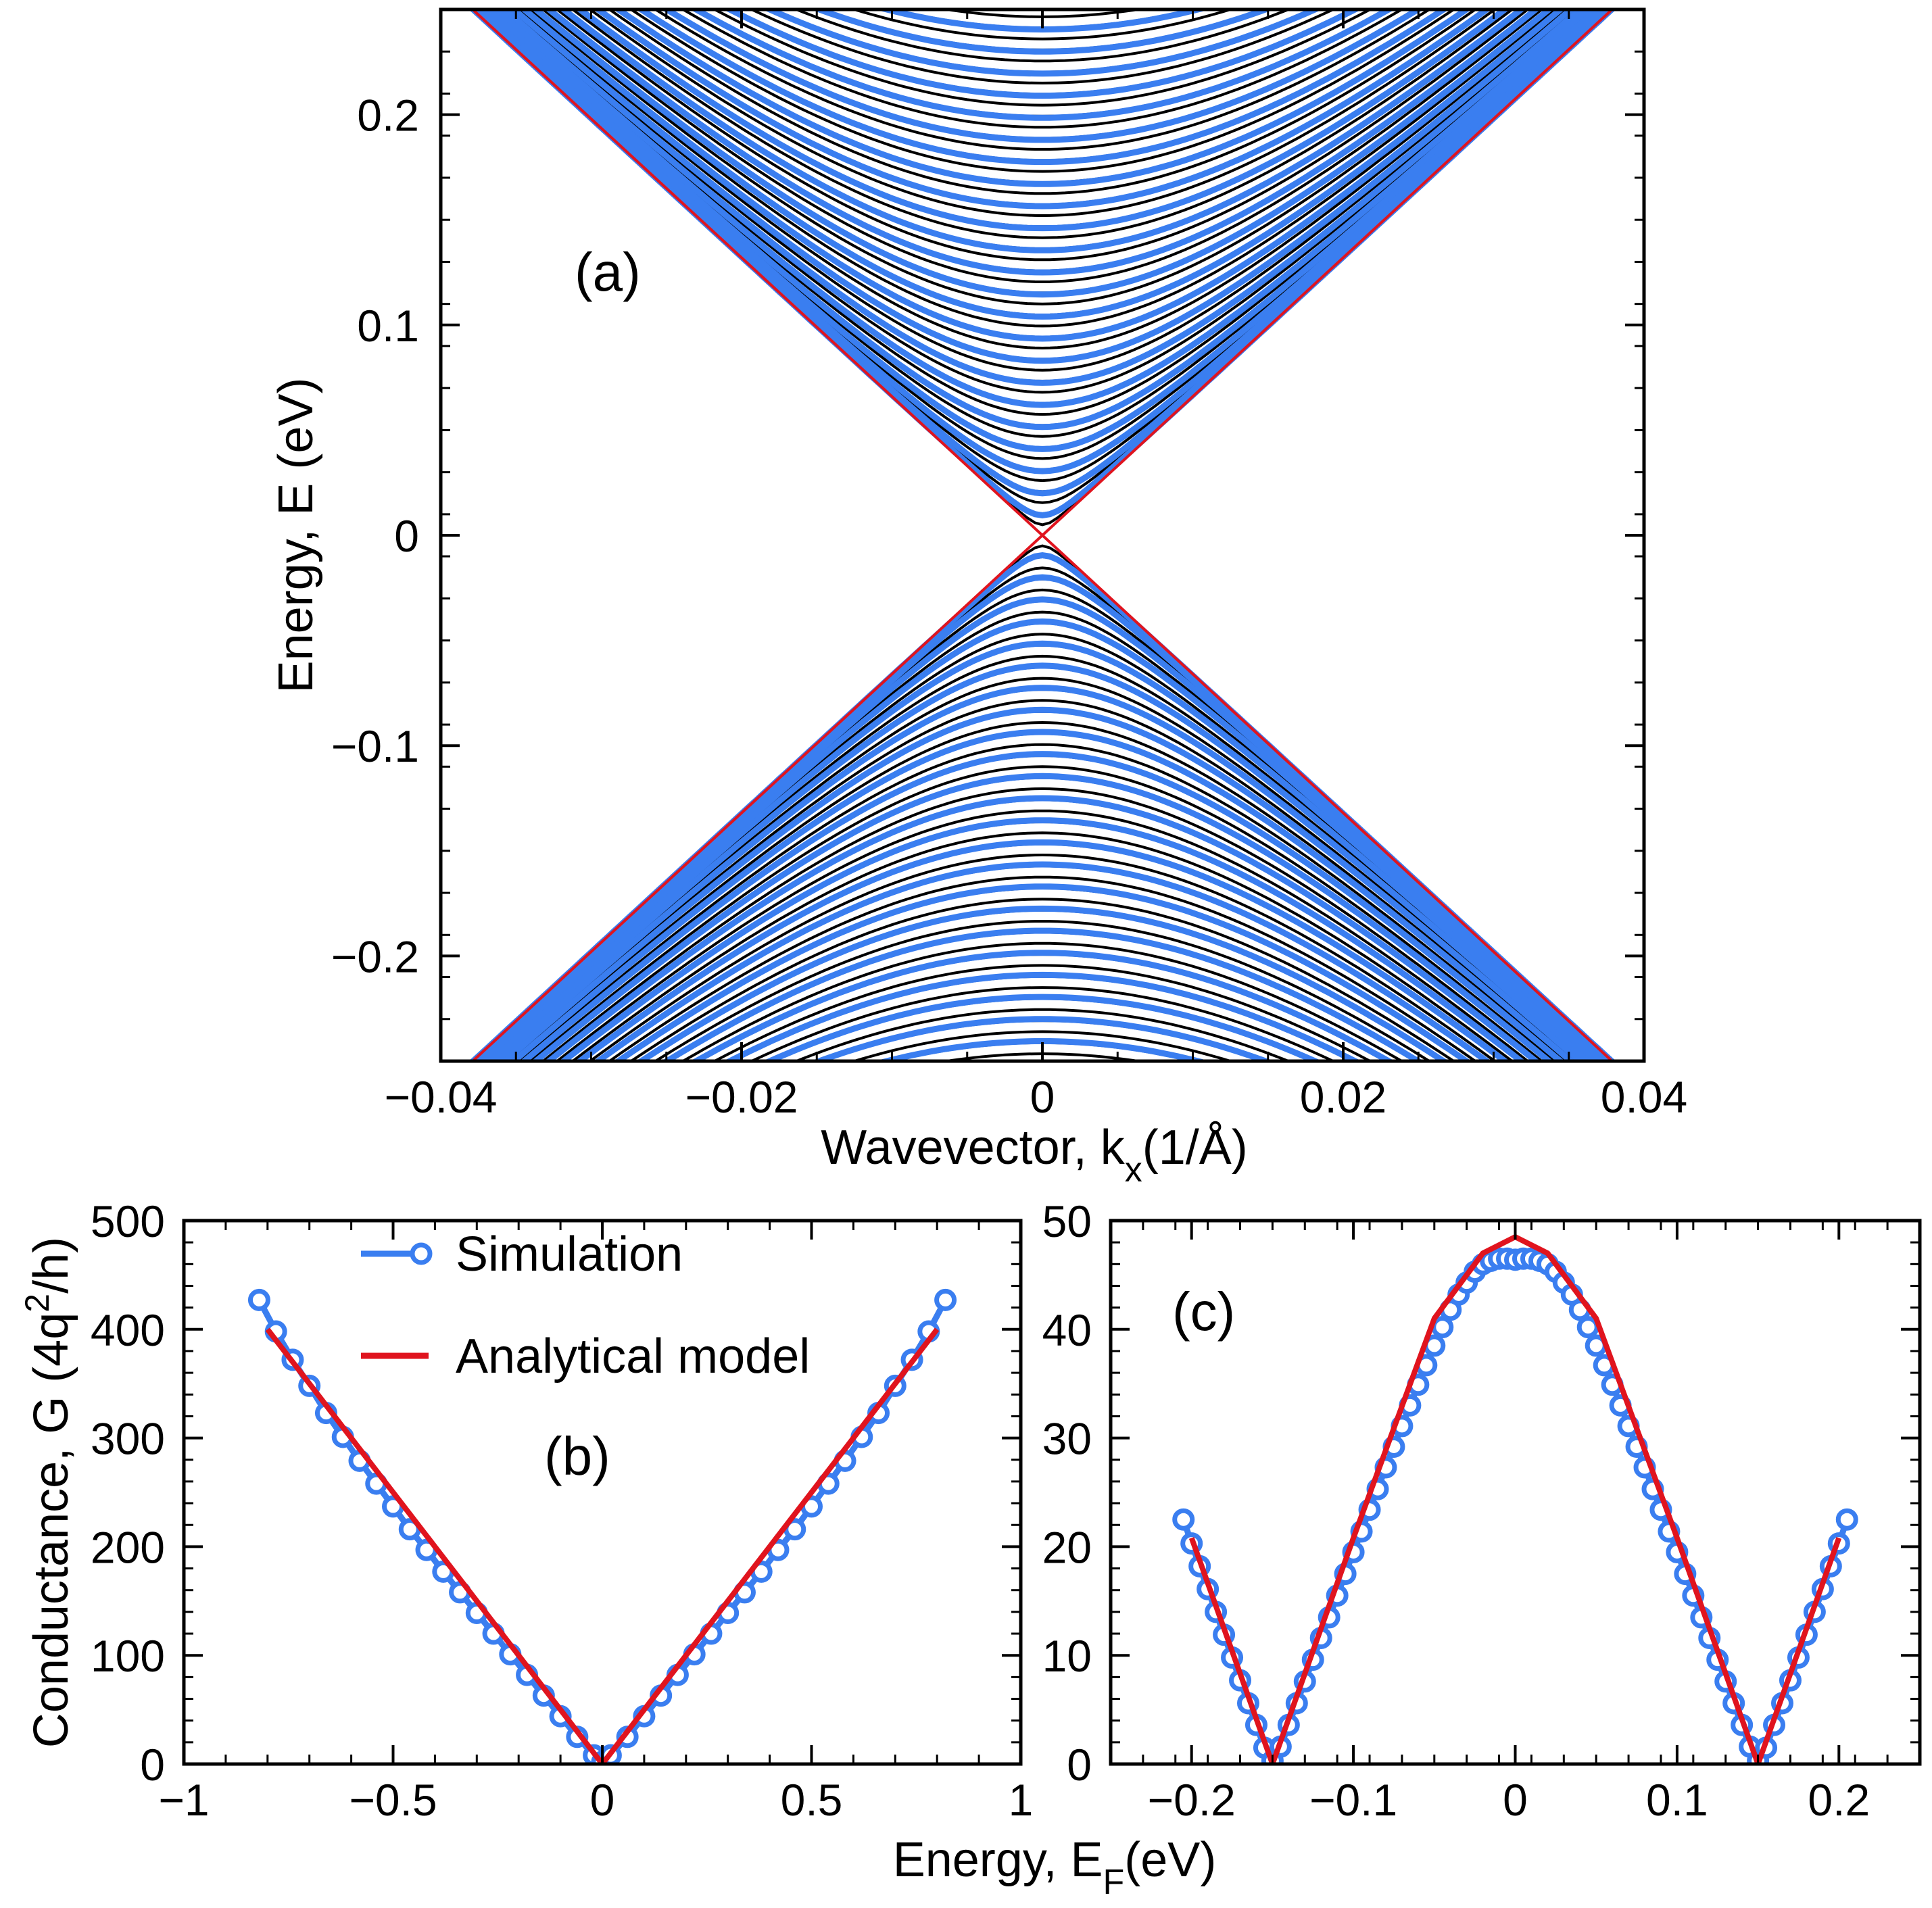  I want to click on band-black-v40, so click(1042, 1024).